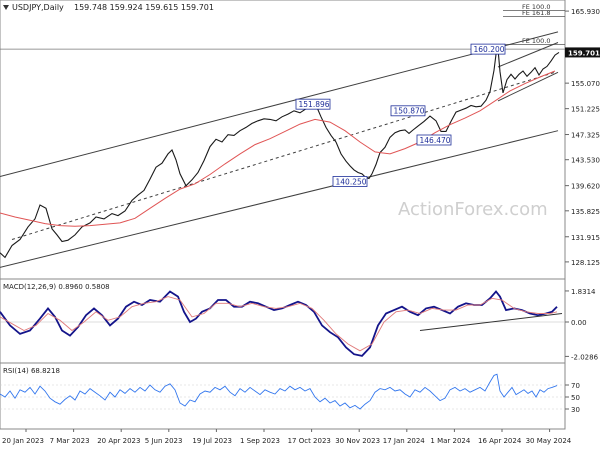 Image resolution: width=600 pixels, height=450 pixels. I want to click on price-annotation-label: 150.870, so click(409, 111).